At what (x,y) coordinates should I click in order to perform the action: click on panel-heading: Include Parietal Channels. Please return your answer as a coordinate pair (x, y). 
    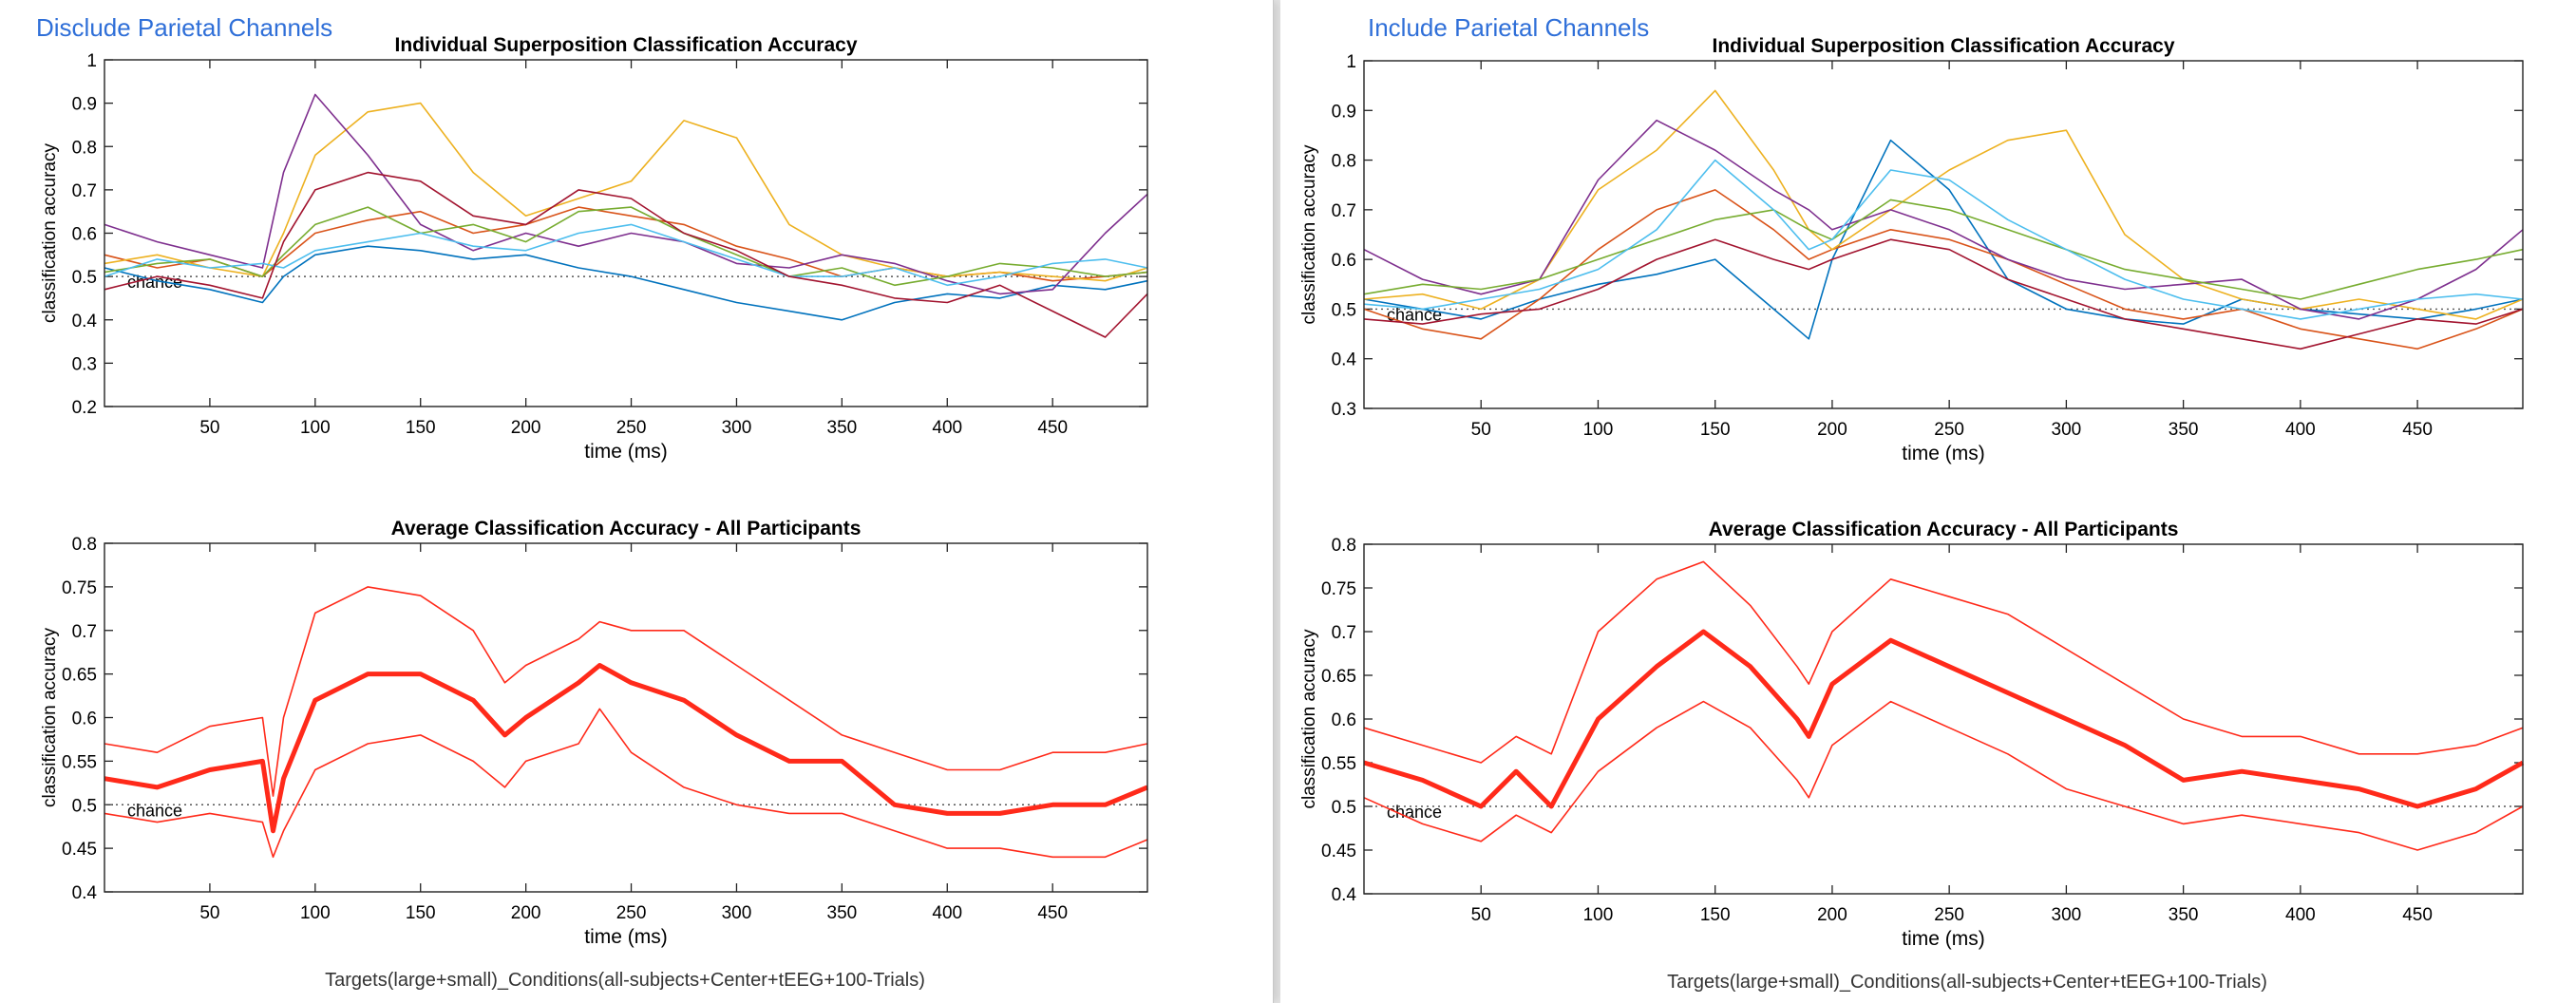
    Looking at the image, I should click on (1509, 28).